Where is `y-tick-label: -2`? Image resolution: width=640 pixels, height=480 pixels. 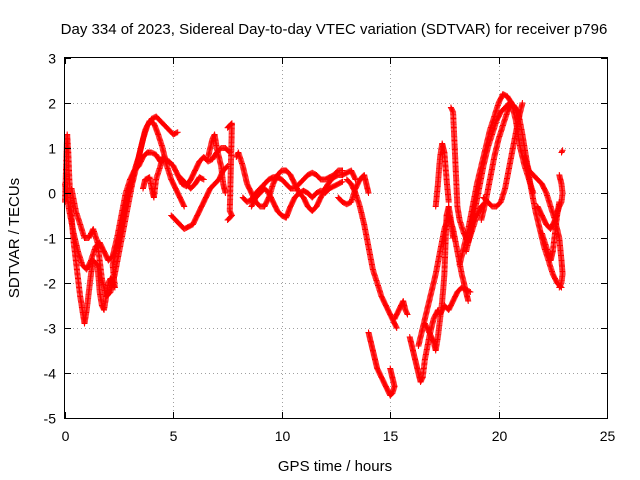
y-tick-label: -2 is located at coordinates (50, 284).